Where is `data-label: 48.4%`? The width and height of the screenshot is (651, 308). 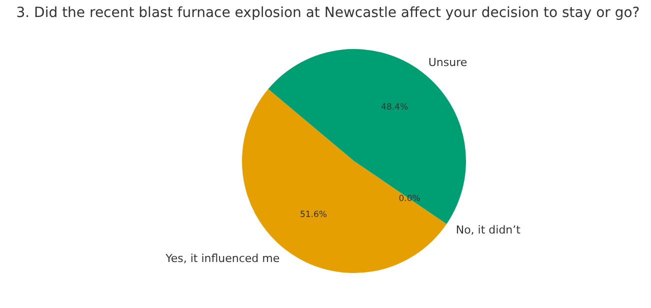 data-label: 48.4% is located at coordinates (394, 107).